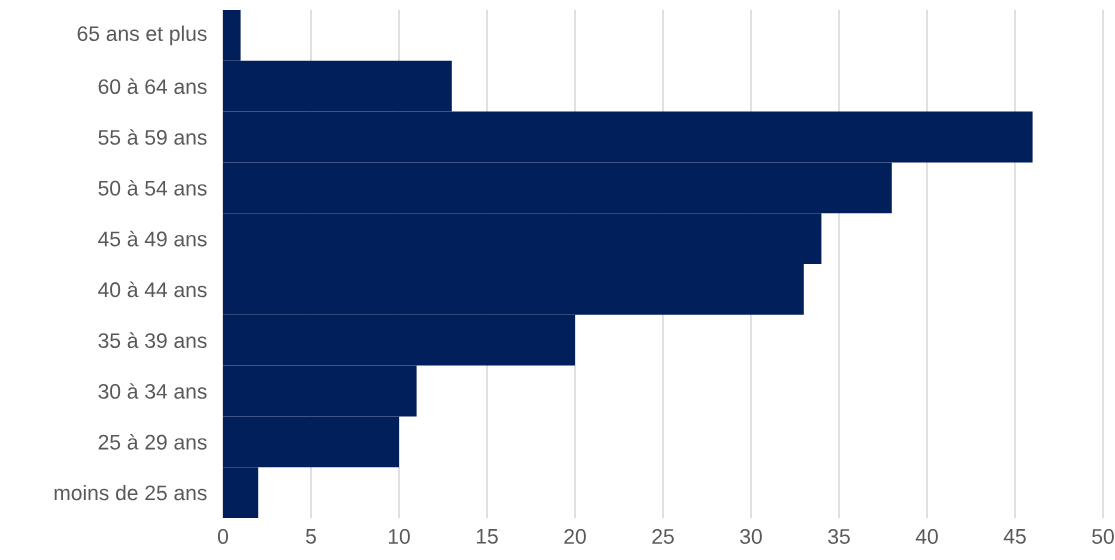 The image size is (1115, 560). Describe the element at coordinates (1103, 536) in the screenshot. I see `x-tick-label: 50` at that location.